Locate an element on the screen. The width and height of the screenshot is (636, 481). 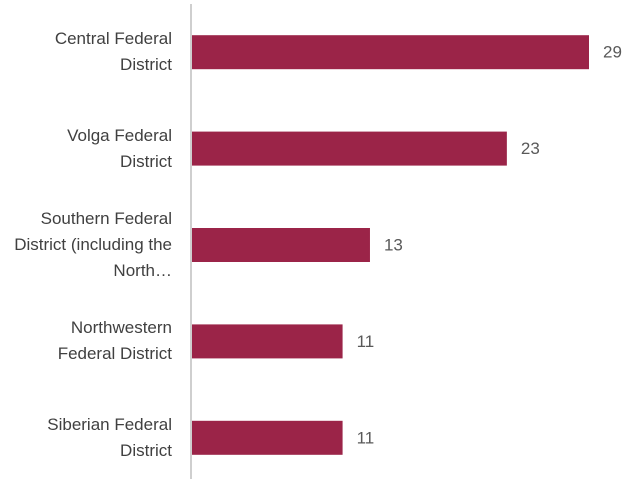
value-label: 29 is located at coordinates (612, 52).